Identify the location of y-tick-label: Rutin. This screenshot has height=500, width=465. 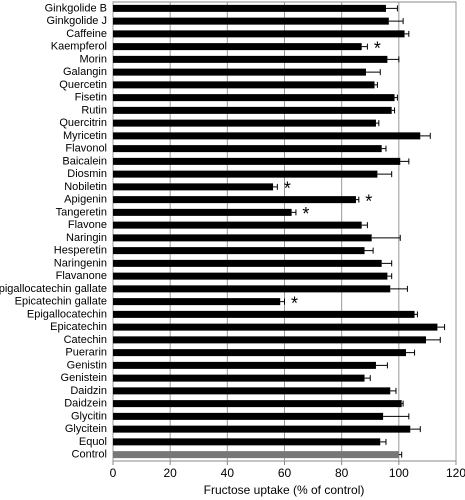
(94, 110).